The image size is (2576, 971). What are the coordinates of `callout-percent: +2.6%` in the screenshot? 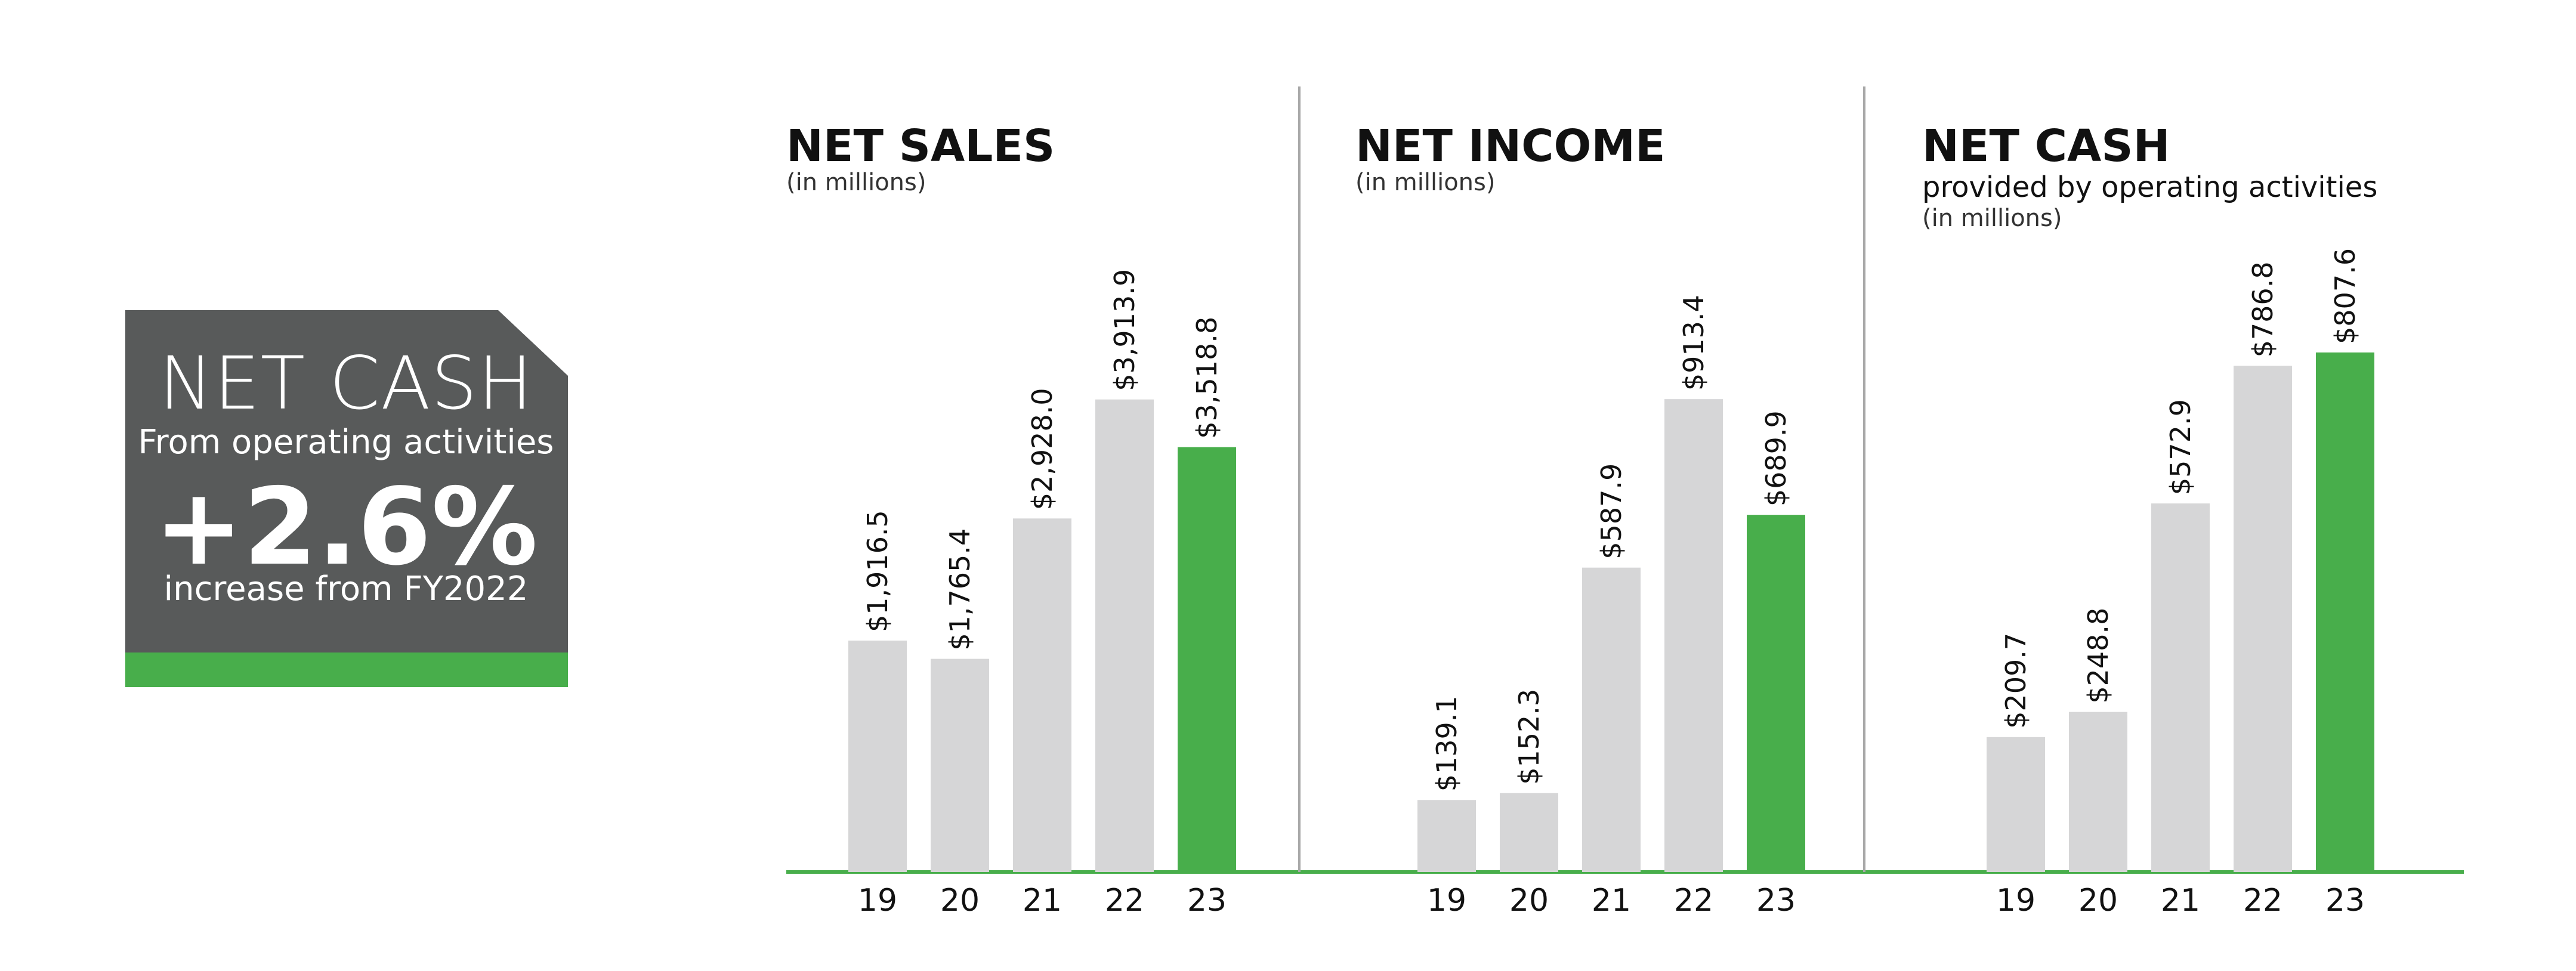 It's located at (346, 527).